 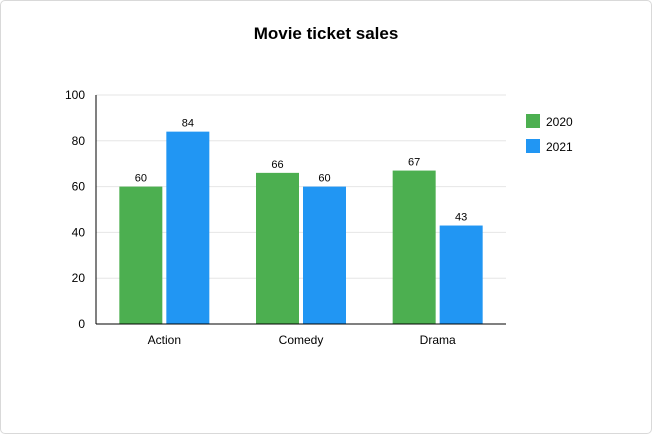 I want to click on data-label: 43, so click(x=461, y=218).